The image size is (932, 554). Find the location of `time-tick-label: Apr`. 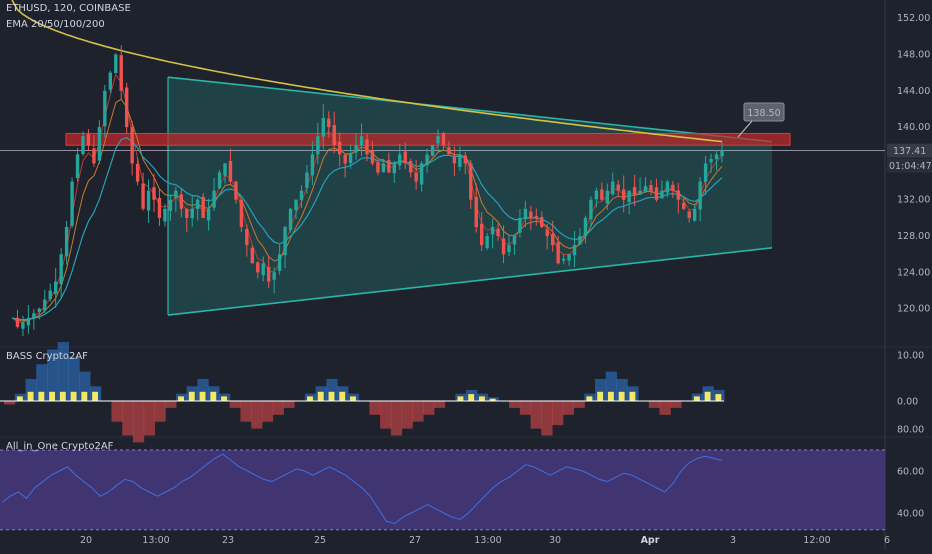

time-tick-label: Apr is located at coordinates (650, 540).